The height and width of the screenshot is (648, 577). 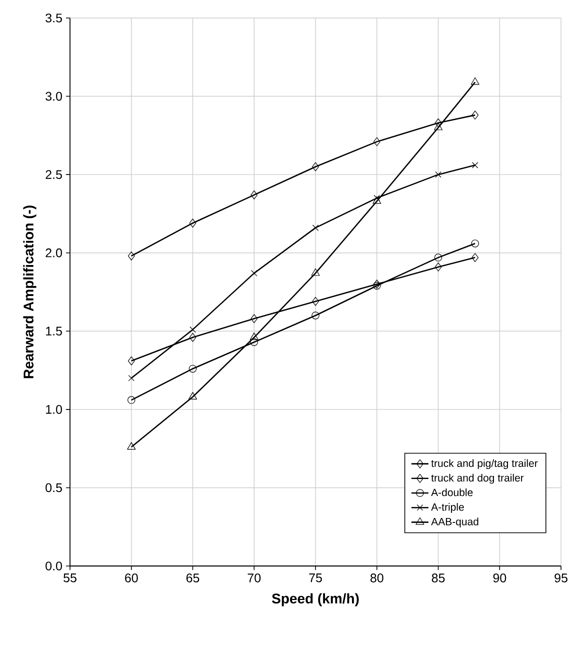 What do you see at coordinates (254, 578) in the screenshot?
I see `x-tick-label: 70` at bounding box center [254, 578].